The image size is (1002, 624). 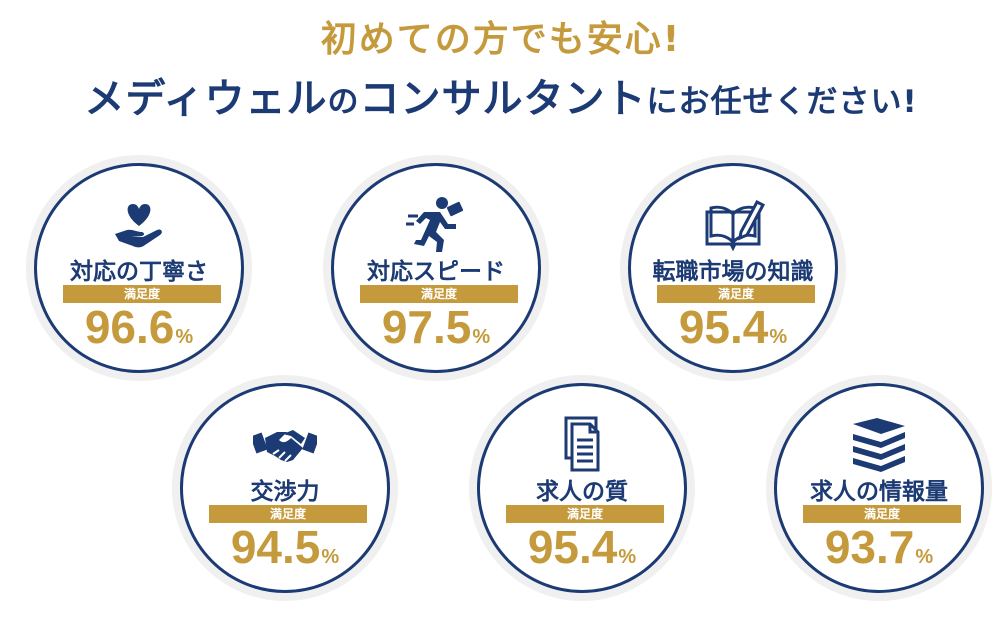 I want to click on headline-particle: の, so click(x=343, y=102).